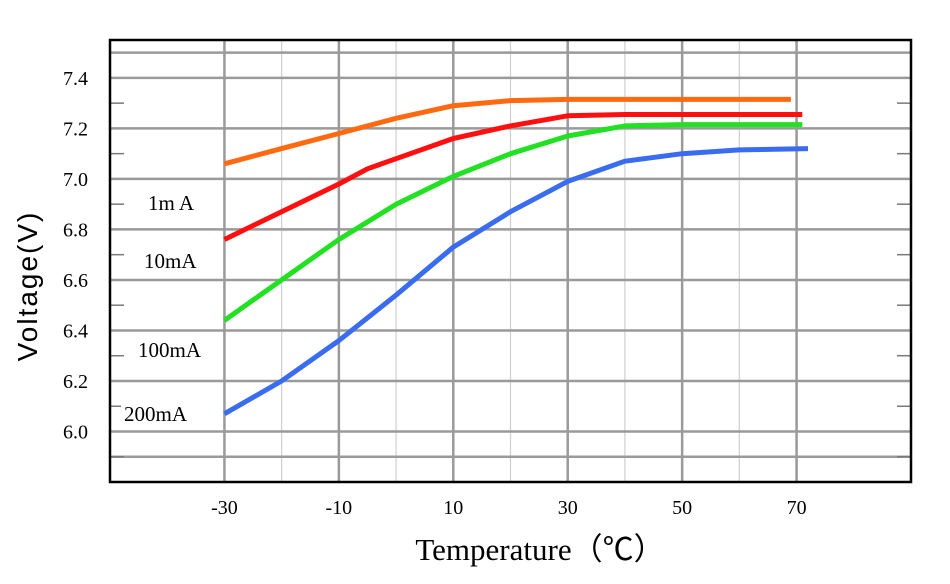  What do you see at coordinates (163, 308) in the screenshot?
I see `series-labels: 1m A 10mA 100mA 200mA` at bounding box center [163, 308].